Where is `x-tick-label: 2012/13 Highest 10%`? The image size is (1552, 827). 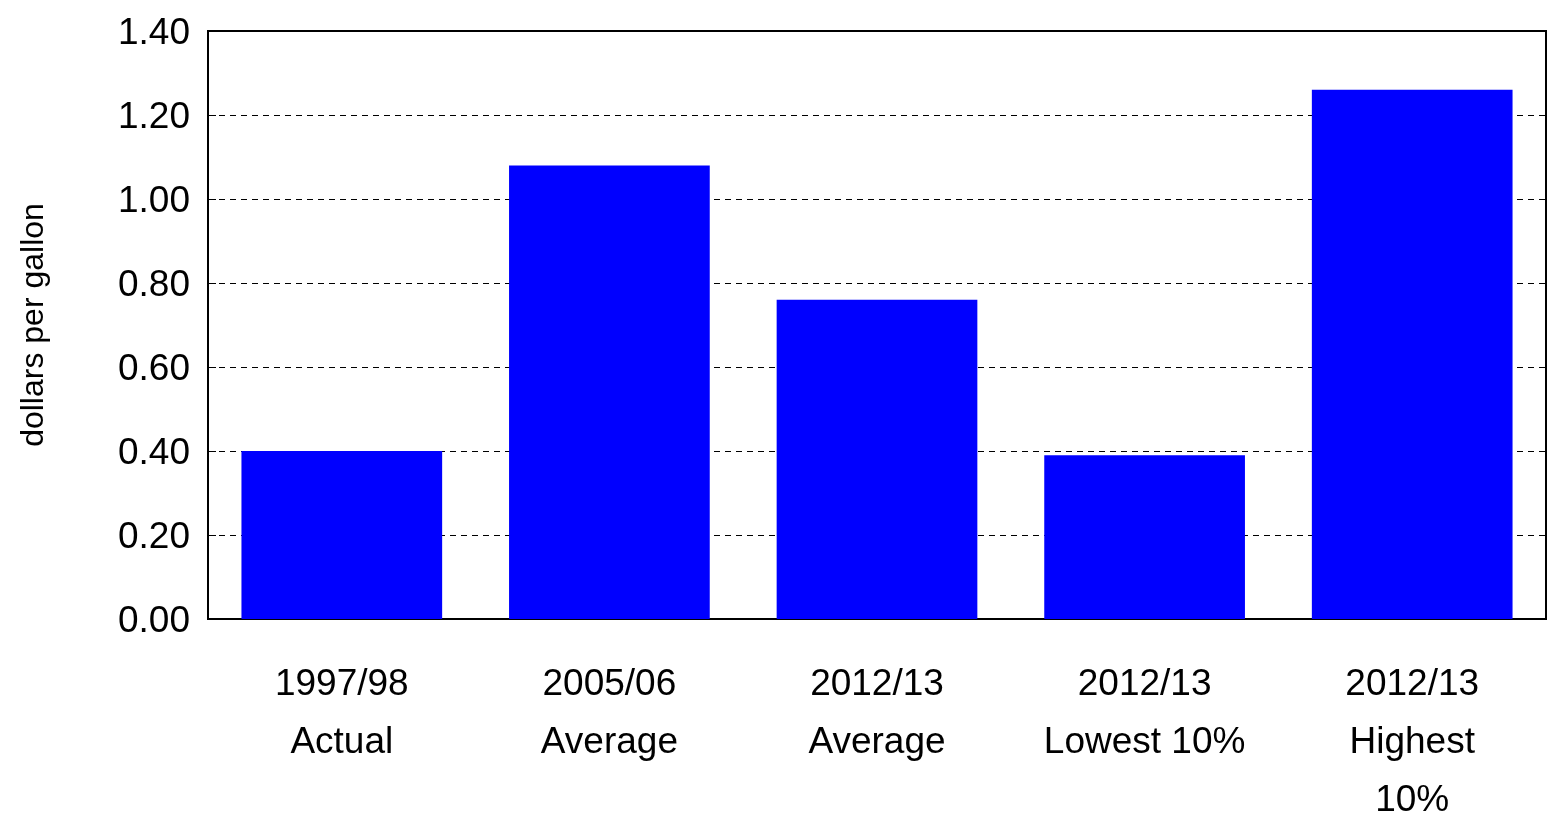 x-tick-label: 2012/13 Highest 10% is located at coordinates (1412, 740).